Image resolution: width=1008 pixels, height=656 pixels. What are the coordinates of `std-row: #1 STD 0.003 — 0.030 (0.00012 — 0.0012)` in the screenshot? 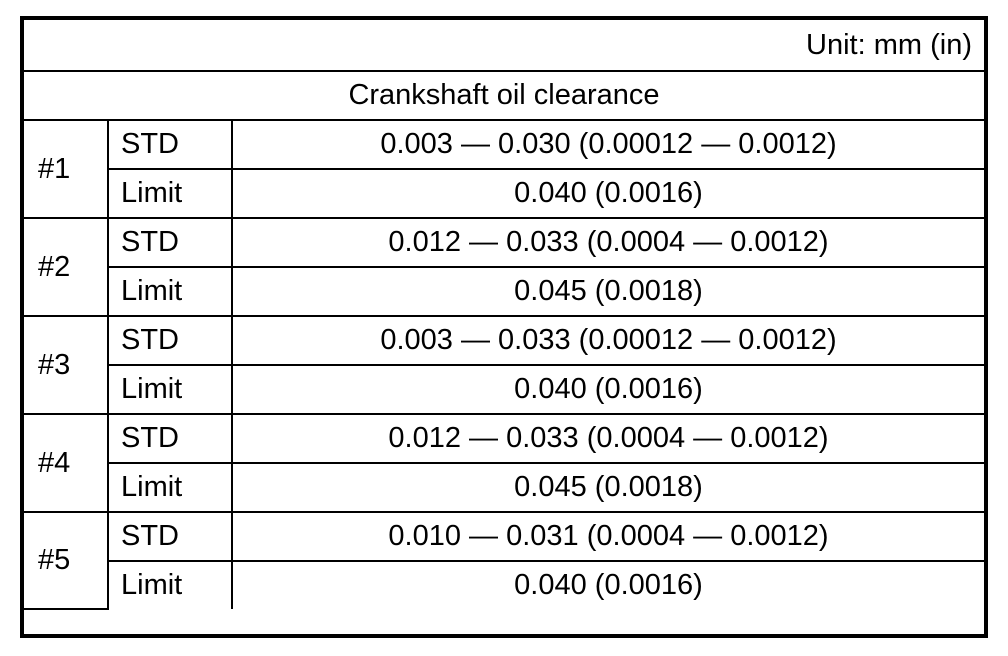 It's located at (504, 169).